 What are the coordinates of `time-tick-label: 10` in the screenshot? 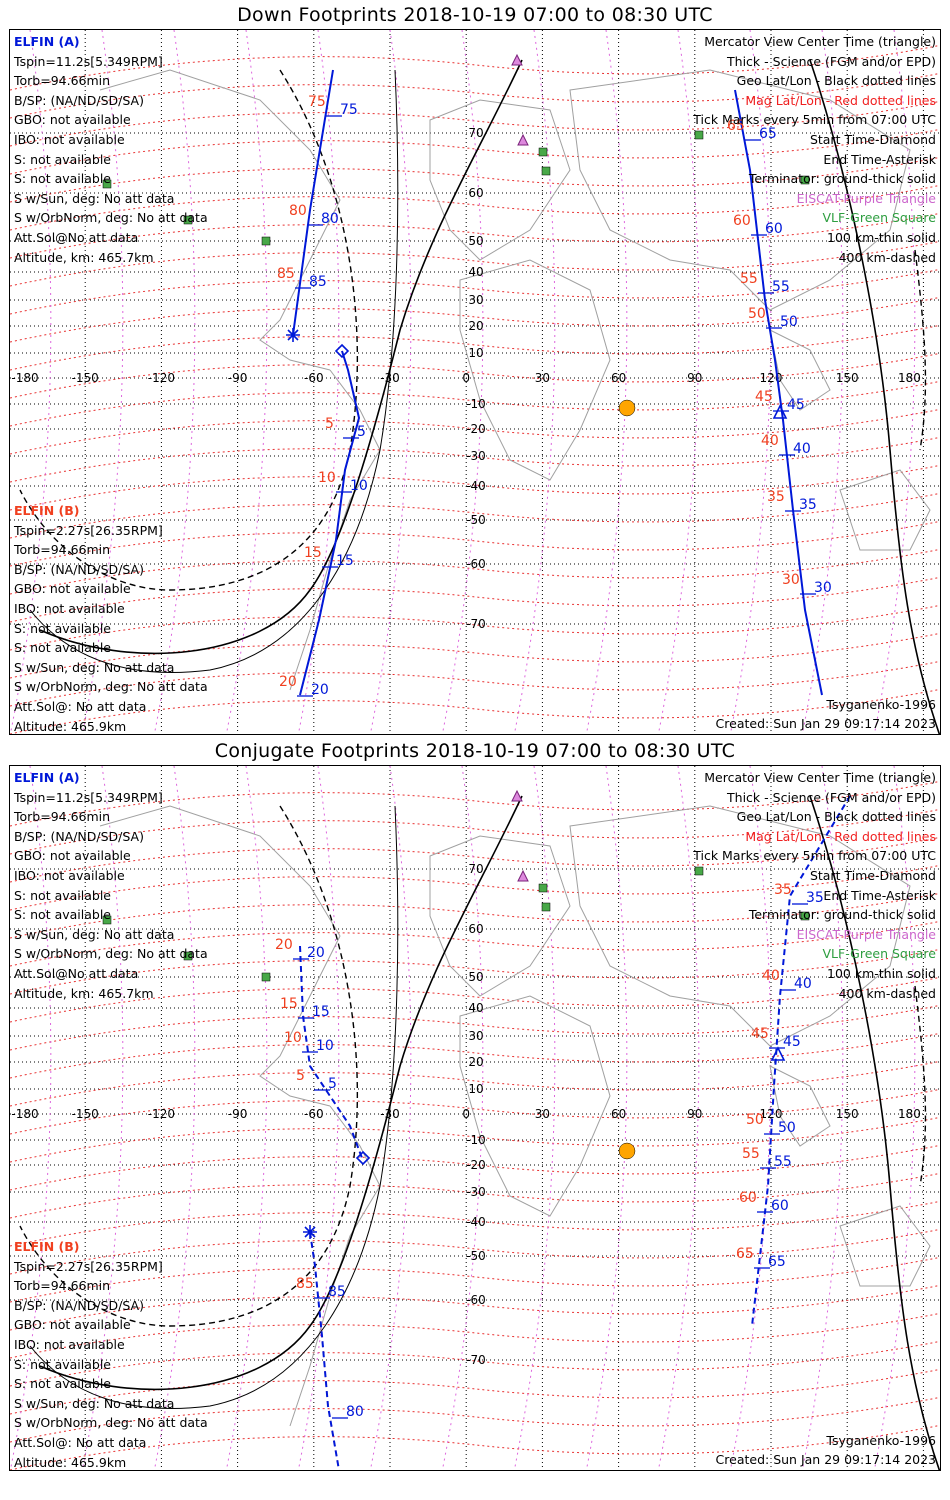 It's located at (325, 1046).